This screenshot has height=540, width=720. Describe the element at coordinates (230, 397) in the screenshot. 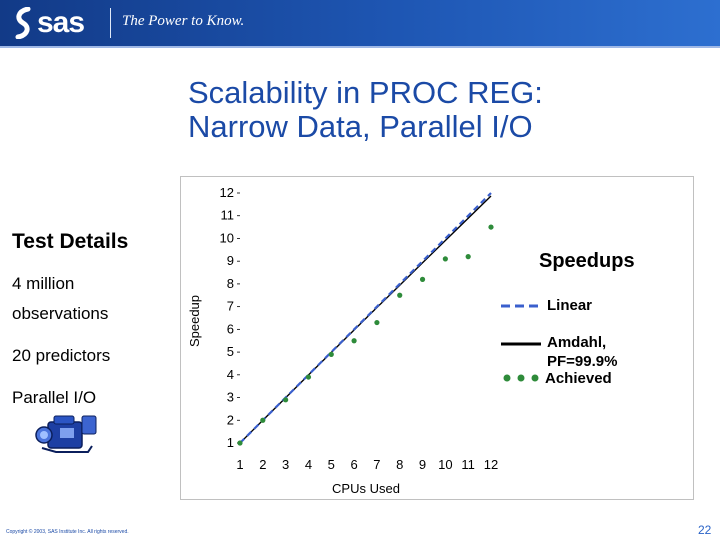

I see `y-tick-label: 3` at that location.